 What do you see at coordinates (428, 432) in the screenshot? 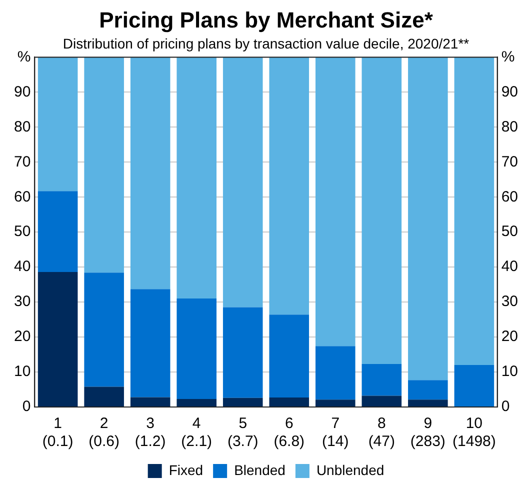
I see `x-tick-label: 9 (283)` at bounding box center [428, 432].